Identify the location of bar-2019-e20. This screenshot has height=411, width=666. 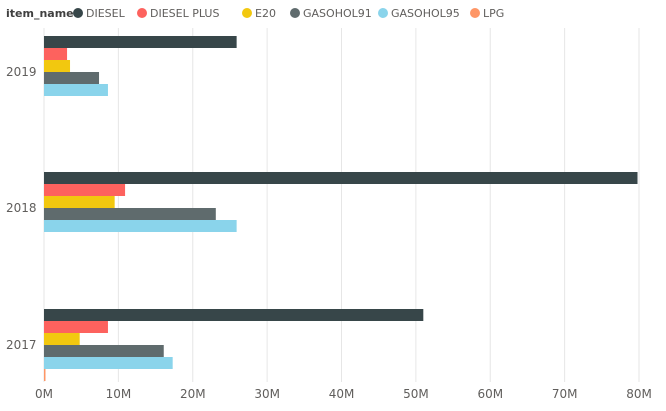
(57, 66).